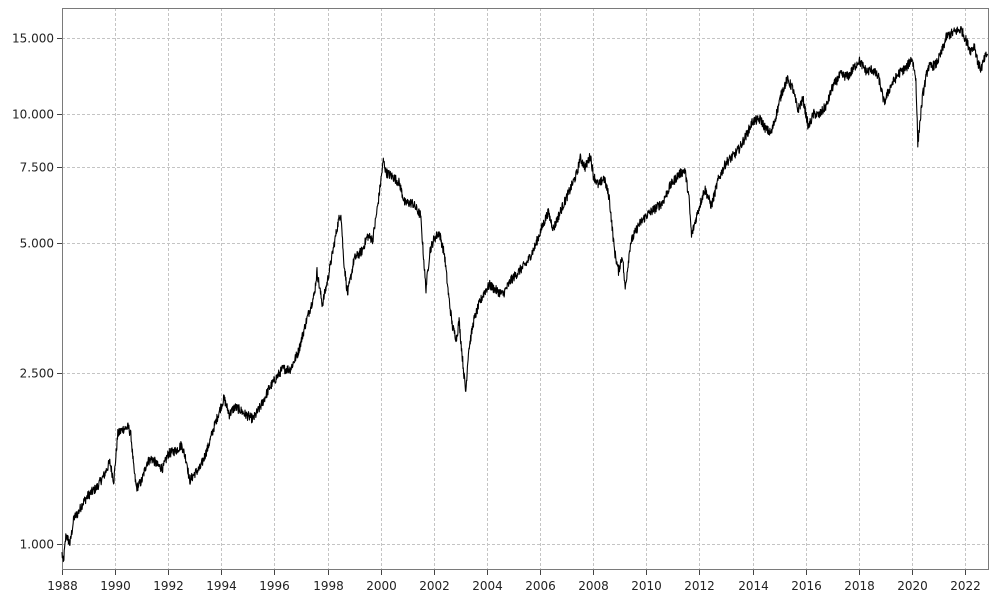 The image size is (1000, 600). Describe the element at coordinates (221, 586) in the screenshot. I see `x-tick-label: 1994` at that location.